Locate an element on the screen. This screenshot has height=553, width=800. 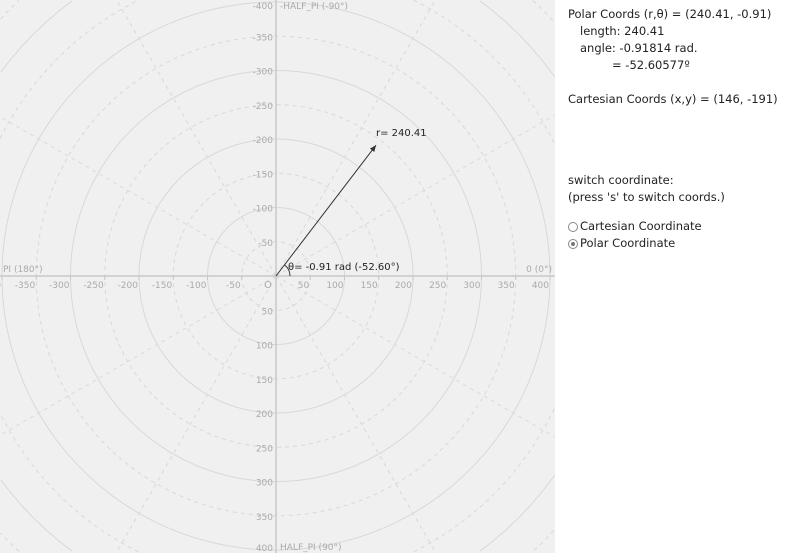
y-tick-label: -250 is located at coordinates (263, 107).